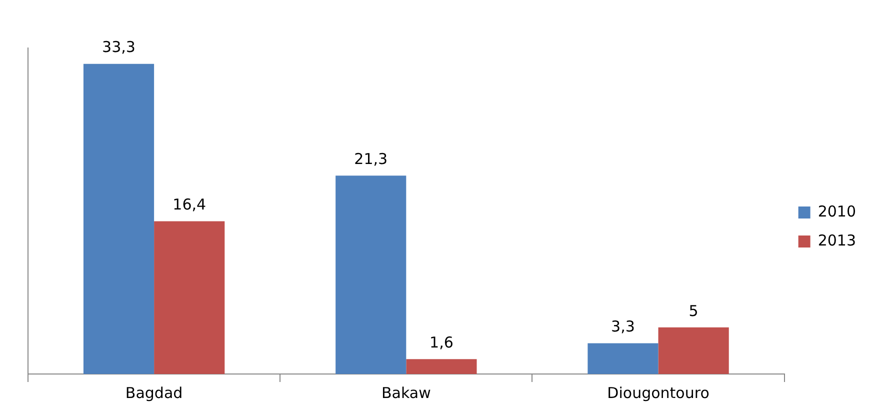  Describe the element at coordinates (442, 342) in the screenshot. I see `data-label: 1,6` at that location.